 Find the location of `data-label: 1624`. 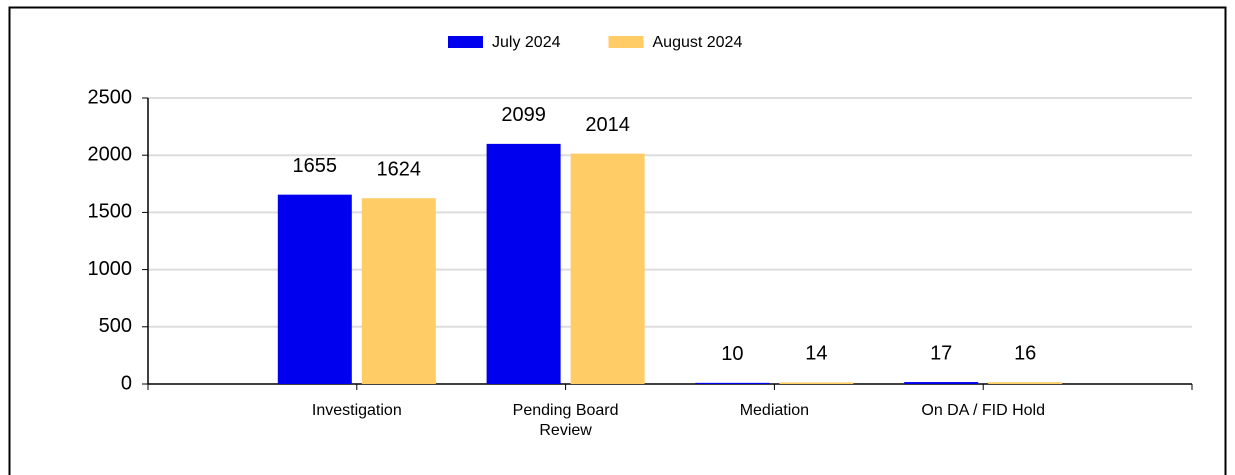

data-label: 1624 is located at coordinates (399, 169).